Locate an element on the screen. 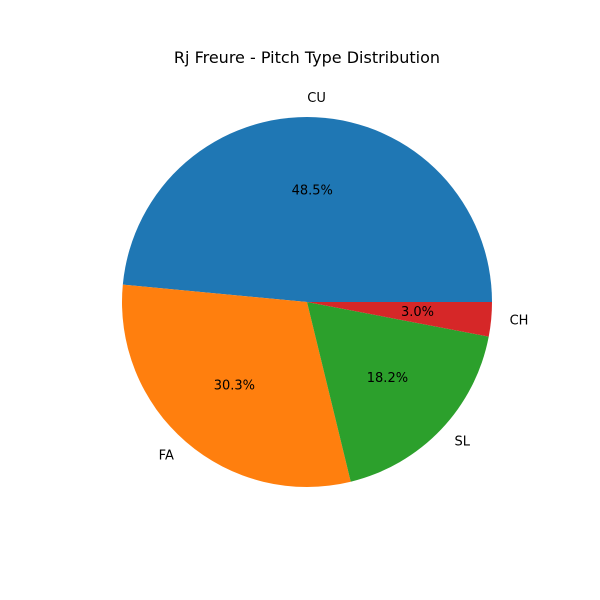  slice-label-fa: FA is located at coordinates (166, 455).